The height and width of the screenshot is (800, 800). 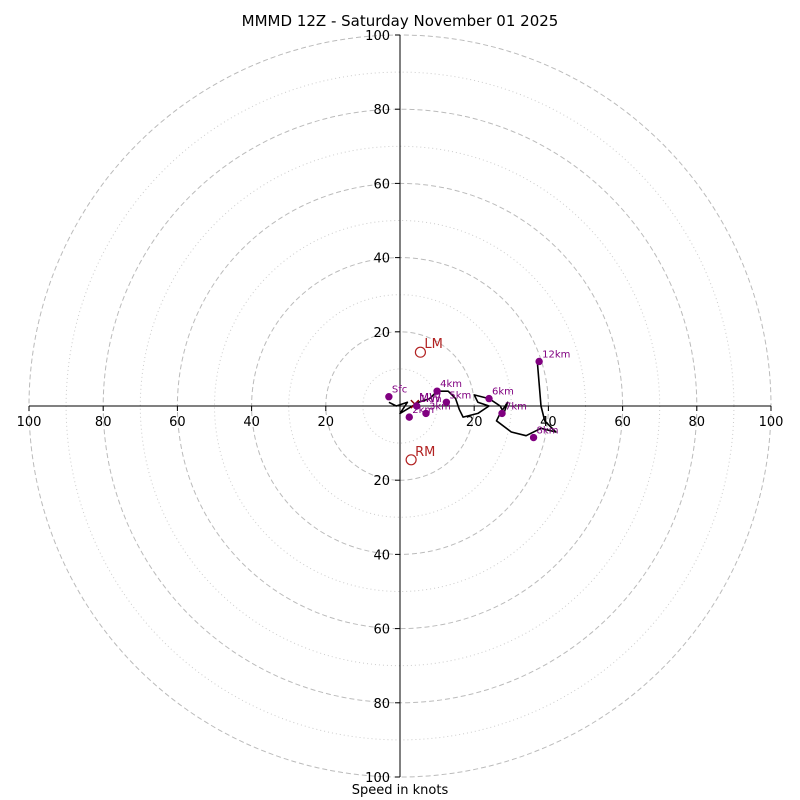 I want to click on tick-label-bottom-80: 80, so click(x=381, y=704).